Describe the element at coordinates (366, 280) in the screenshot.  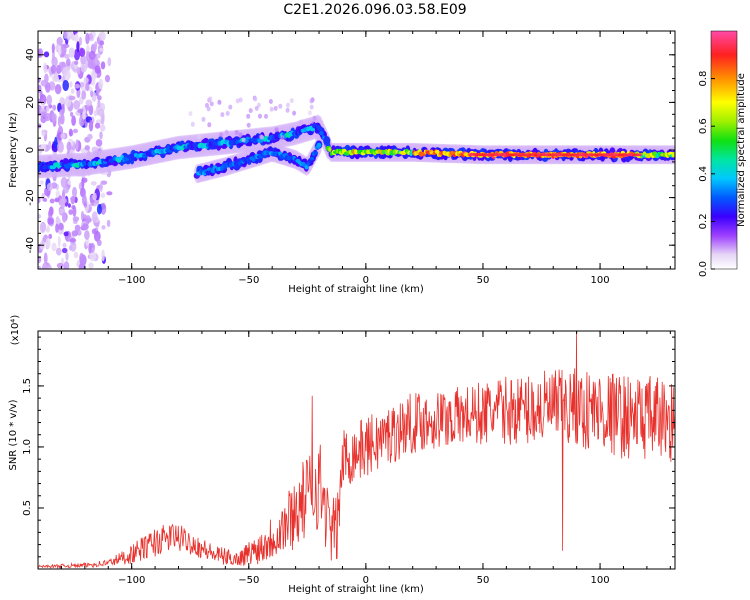
I see `heatmap-x-tick-label: 0` at that location.